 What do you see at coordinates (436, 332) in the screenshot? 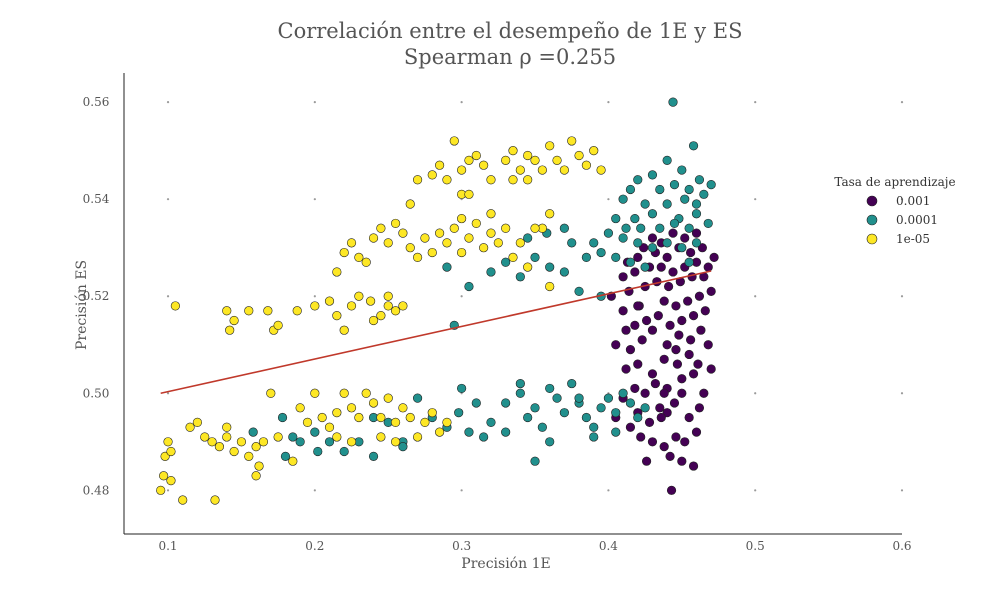
I see `trend-line-group` at bounding box center [436, 332].